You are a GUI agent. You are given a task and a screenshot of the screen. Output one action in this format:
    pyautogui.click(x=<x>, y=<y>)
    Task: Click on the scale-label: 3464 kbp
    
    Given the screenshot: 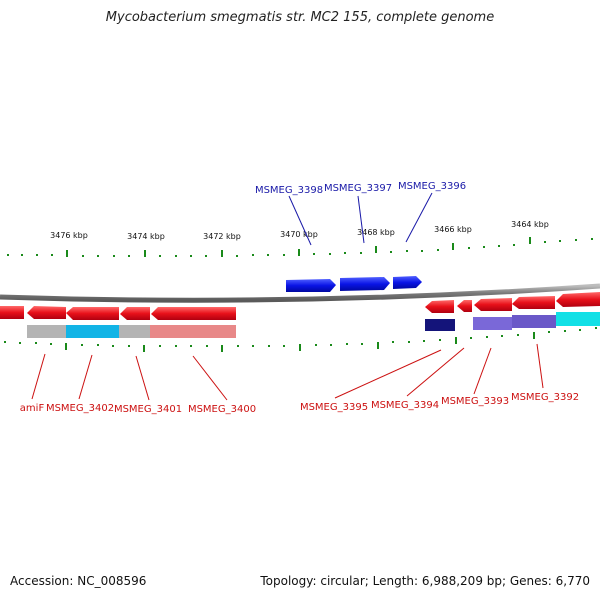 What is the action you would take?
    pyautogui.click(x=530, y=224)
    